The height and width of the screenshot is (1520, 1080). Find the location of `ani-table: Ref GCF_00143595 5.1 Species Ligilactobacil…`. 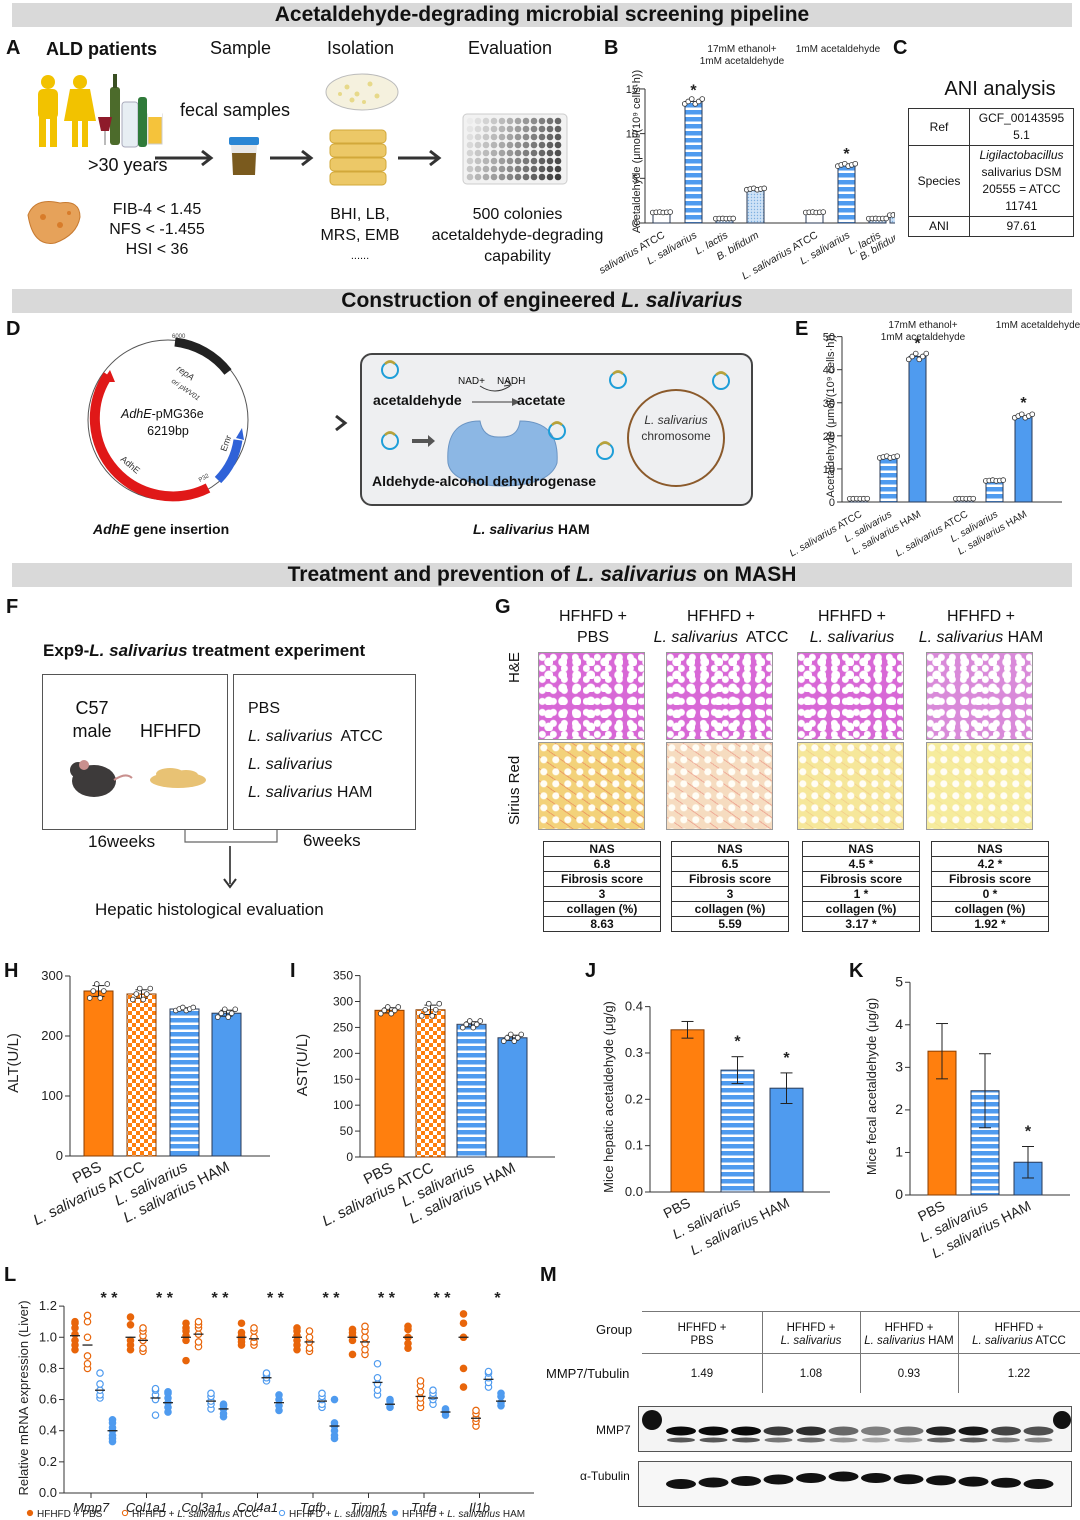

ani-table: Ref GCF_00143595 5.1 Species Ligilactobacil… is located at coordinates (991, 172).